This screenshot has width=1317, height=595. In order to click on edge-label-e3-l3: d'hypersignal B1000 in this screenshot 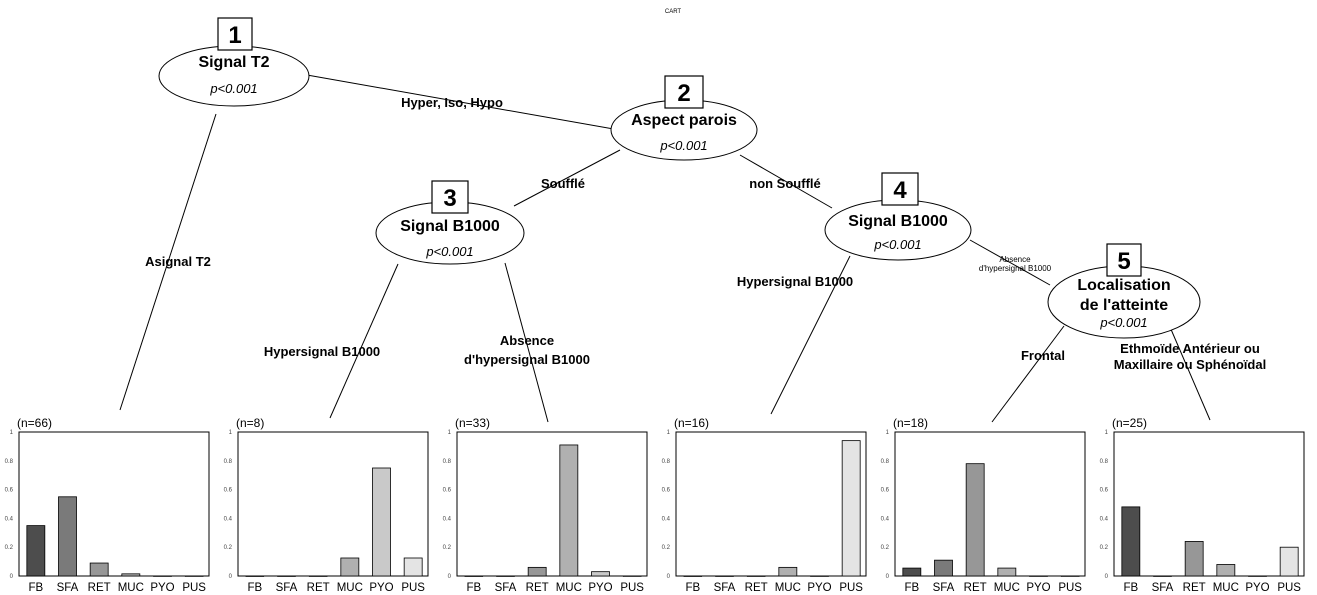, I will do `click(527, 359)`.